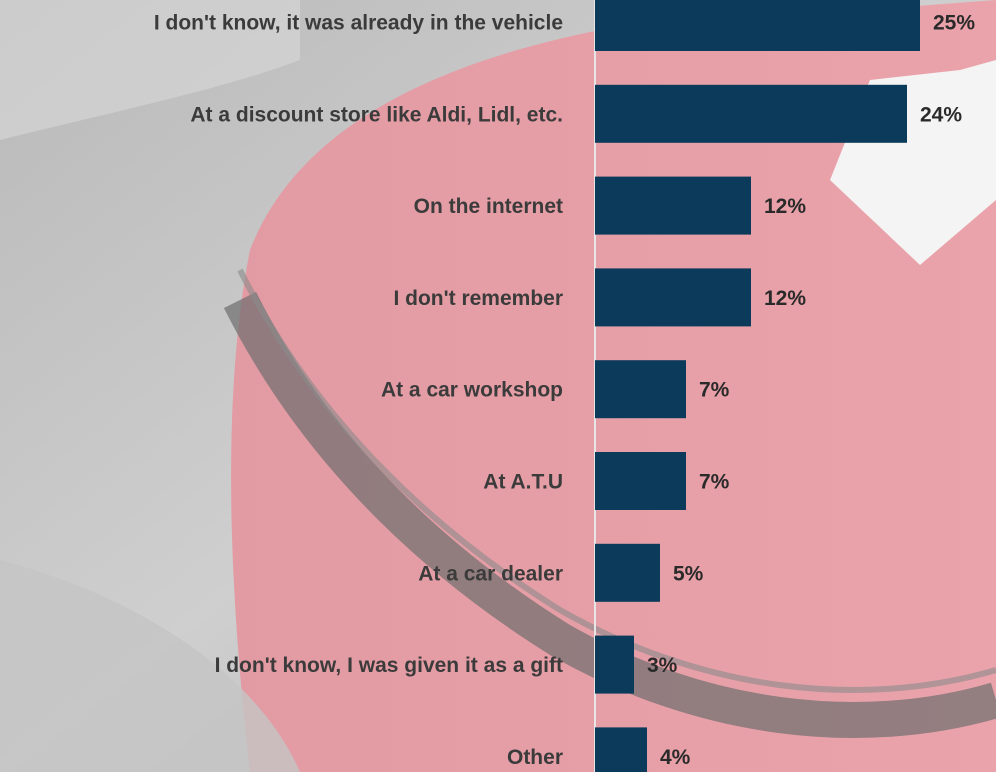  I want to click on value-label: 25%, so click(954, 23).